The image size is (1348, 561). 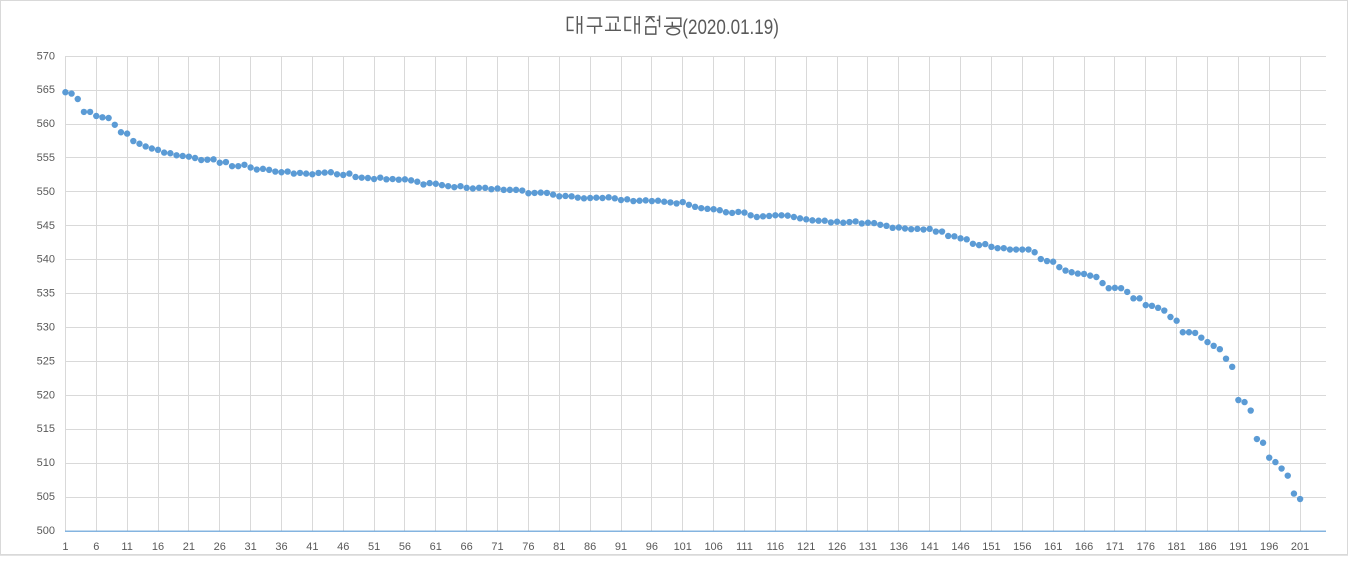 What do you see at coordinates (46, 531) in the screenshot?
I see `svg-text: 500` at bounding box center [46, 531].